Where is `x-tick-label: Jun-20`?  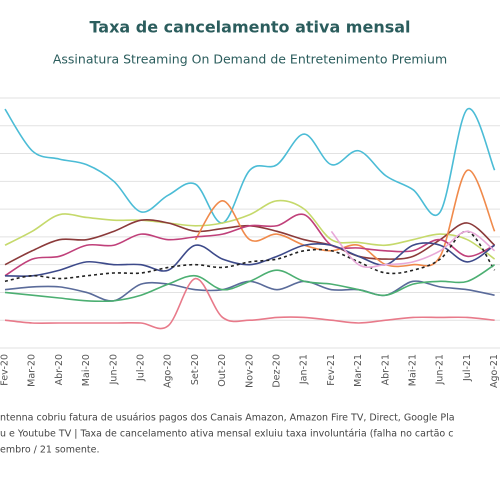
x-tick-label: Jun-20 is located at coordinates (113, 369).